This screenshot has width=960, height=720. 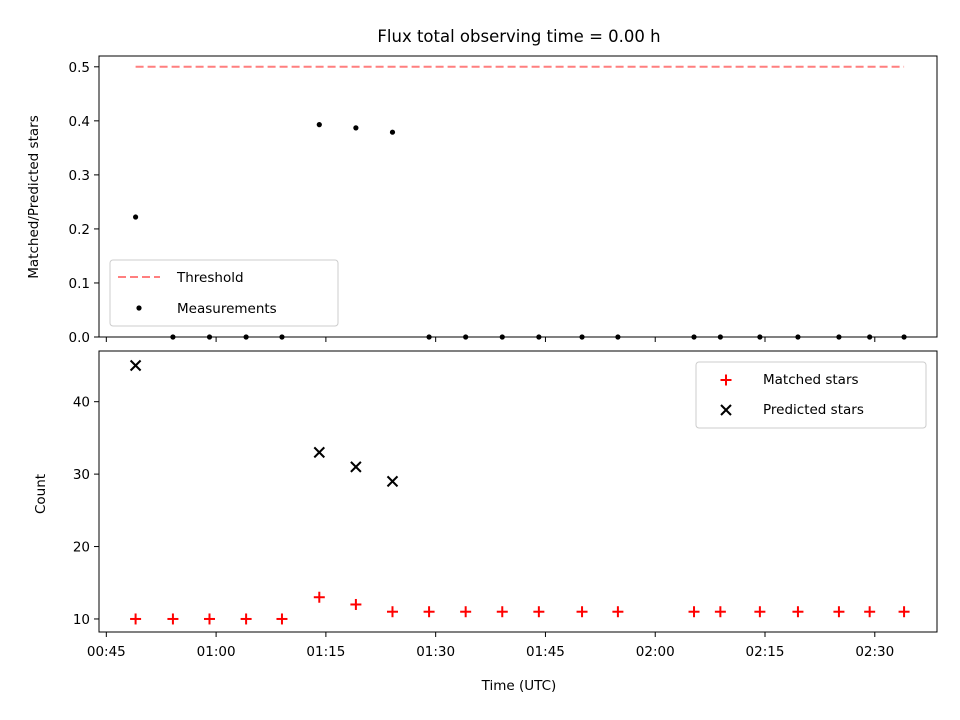 I want to click on x-tick-label: 01:00, so click(x=216, y=652).